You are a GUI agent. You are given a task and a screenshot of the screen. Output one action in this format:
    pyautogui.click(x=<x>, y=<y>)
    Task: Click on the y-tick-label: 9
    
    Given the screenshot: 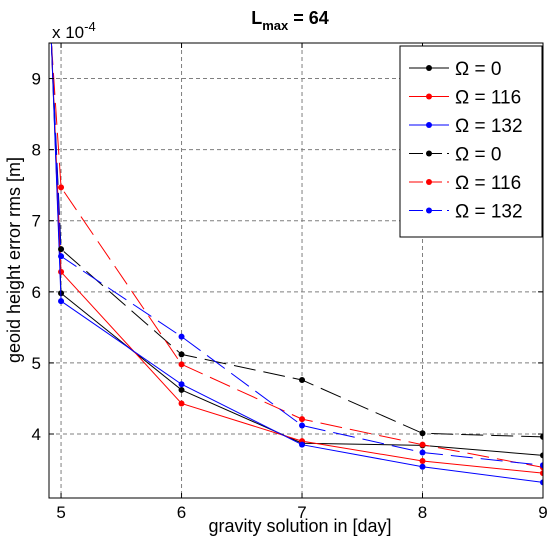 What is the action you would take?
    pyautogui.click(x=36, y=79)
    